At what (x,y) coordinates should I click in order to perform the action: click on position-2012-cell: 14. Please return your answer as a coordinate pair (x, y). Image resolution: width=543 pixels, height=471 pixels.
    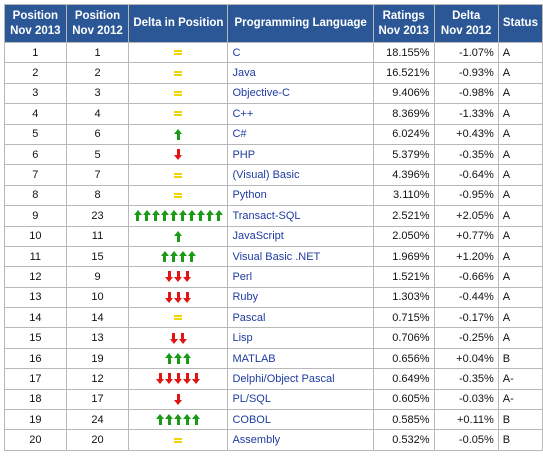
    Looking at the image, I should click on (97, 318).